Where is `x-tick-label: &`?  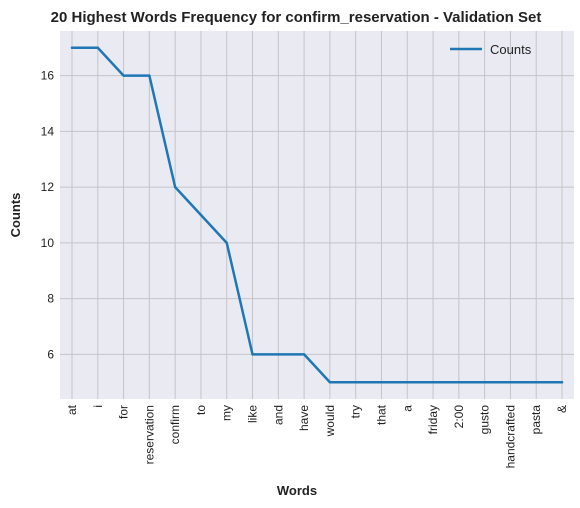
x-tick-label: & is located at coordinates (562, 409).